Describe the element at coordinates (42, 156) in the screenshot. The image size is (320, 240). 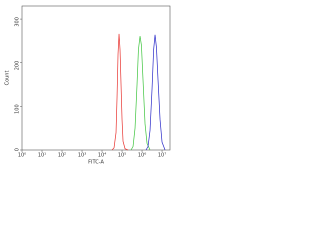
I see `x-tick-label: 10¹` at that location.